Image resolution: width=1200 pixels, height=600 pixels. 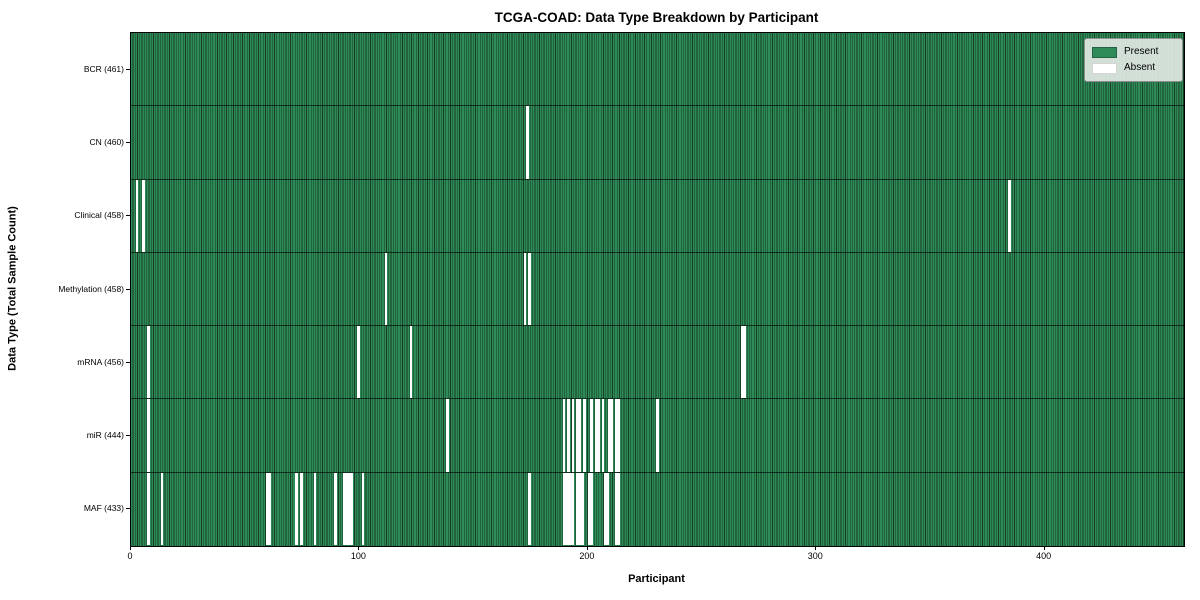 I want to click on heatmap-row-cn, so click(x=657, y=143).